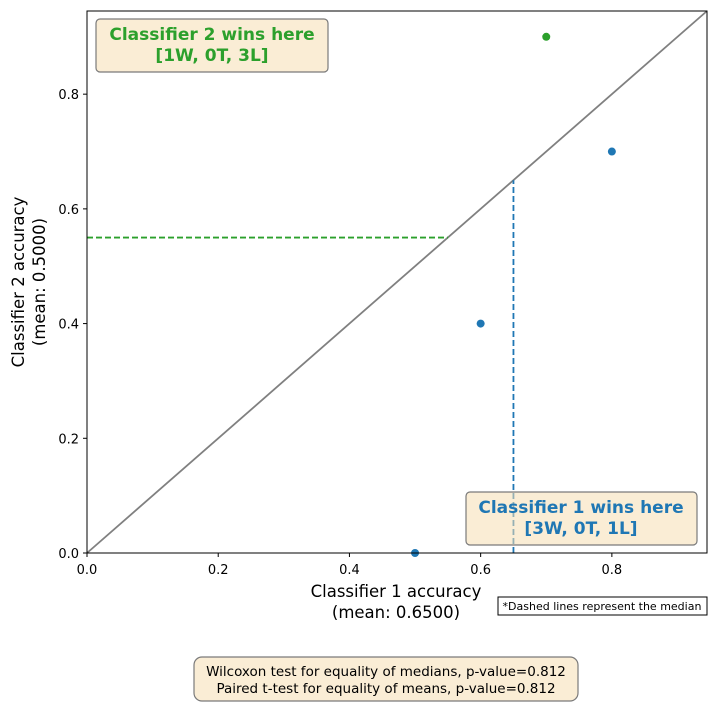 The width and height of the screenshot is (716, 705). I want to click on y-tick-label-3: 0.6, so click(68, 210).